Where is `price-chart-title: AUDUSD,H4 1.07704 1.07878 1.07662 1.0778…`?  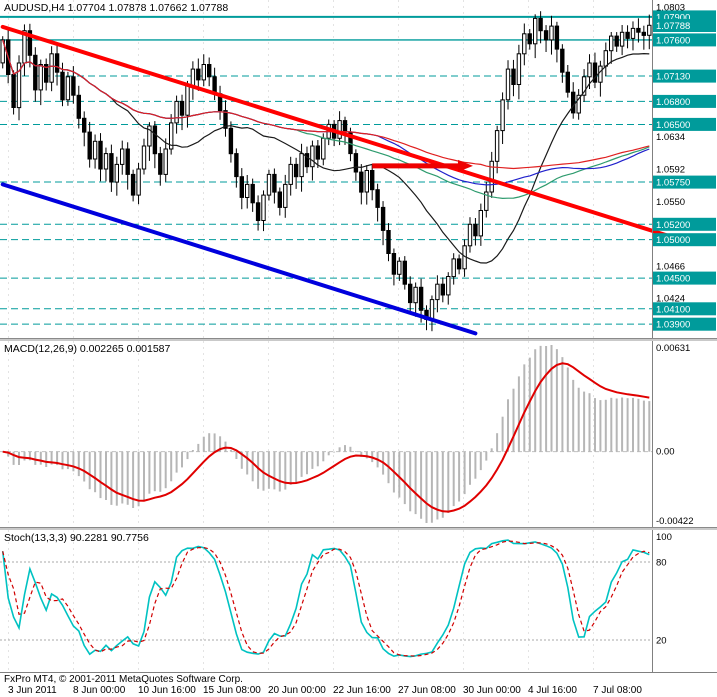 price-chart-title: AUDUSD,H4 1.07704 1.07878 1.07662 1.0778… is located at coordinates (116, 8).